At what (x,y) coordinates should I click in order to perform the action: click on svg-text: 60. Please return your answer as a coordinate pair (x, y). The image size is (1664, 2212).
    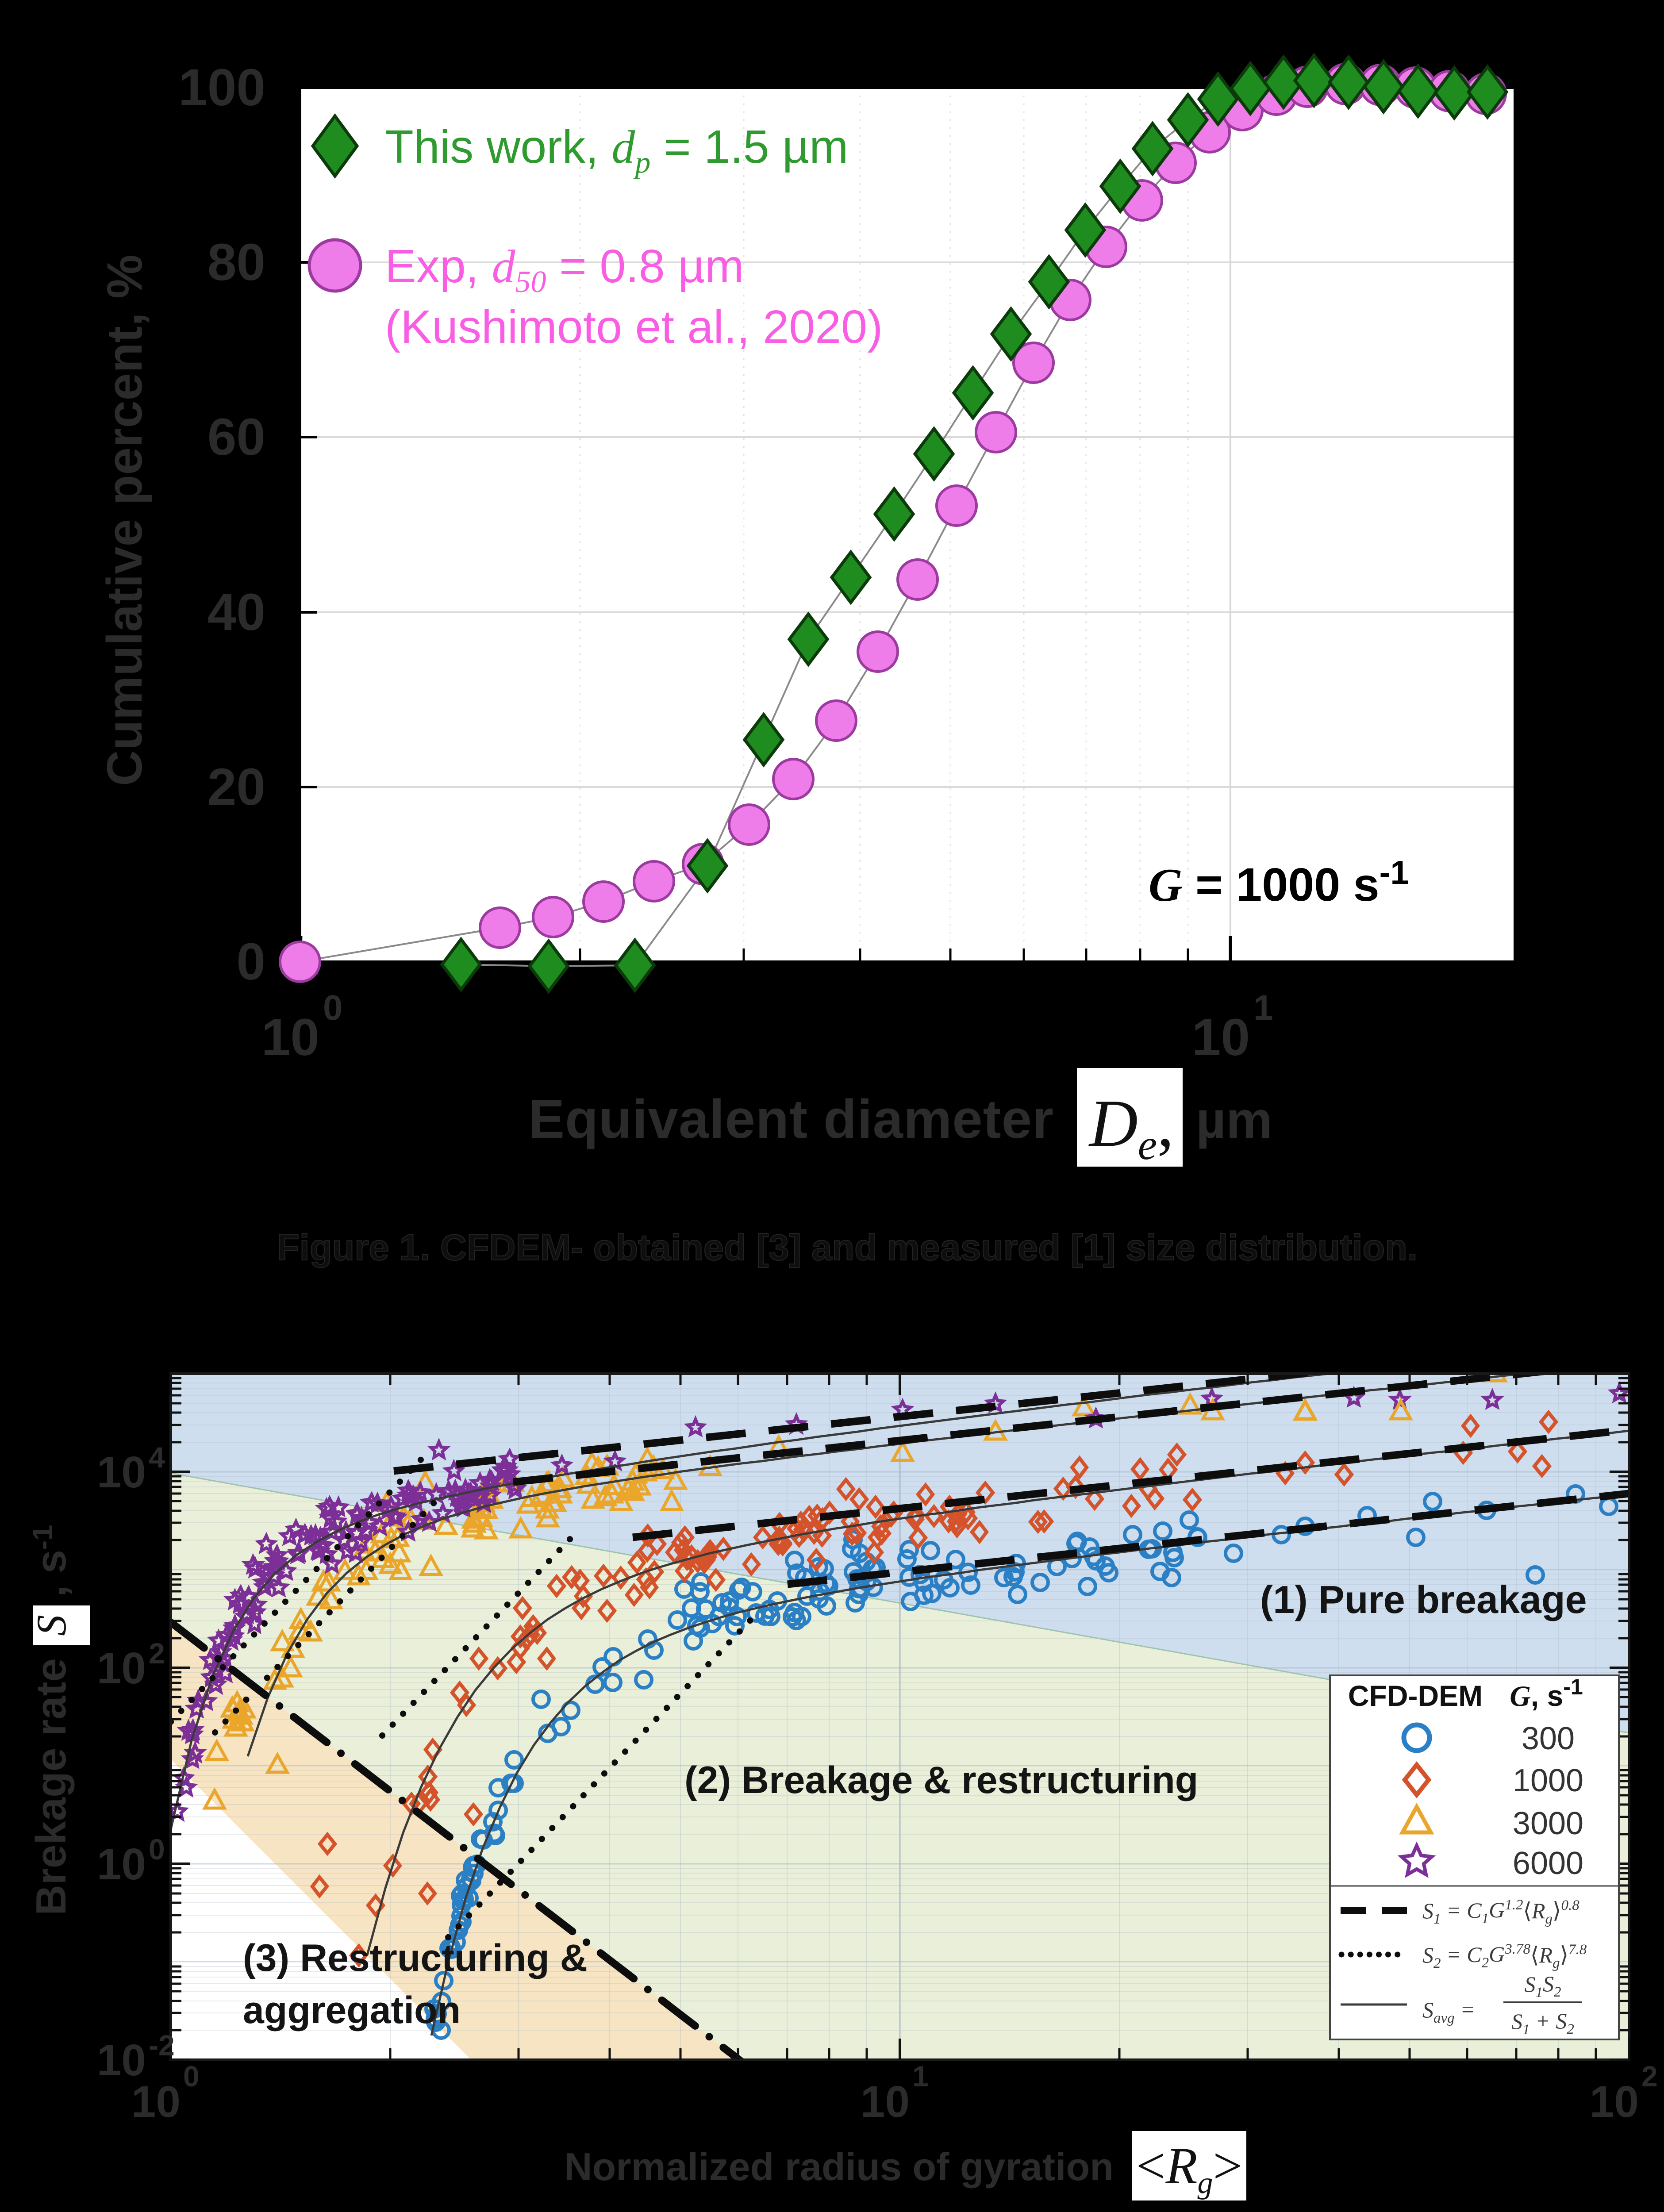
    Looking at the image, I should click on (237, 437).